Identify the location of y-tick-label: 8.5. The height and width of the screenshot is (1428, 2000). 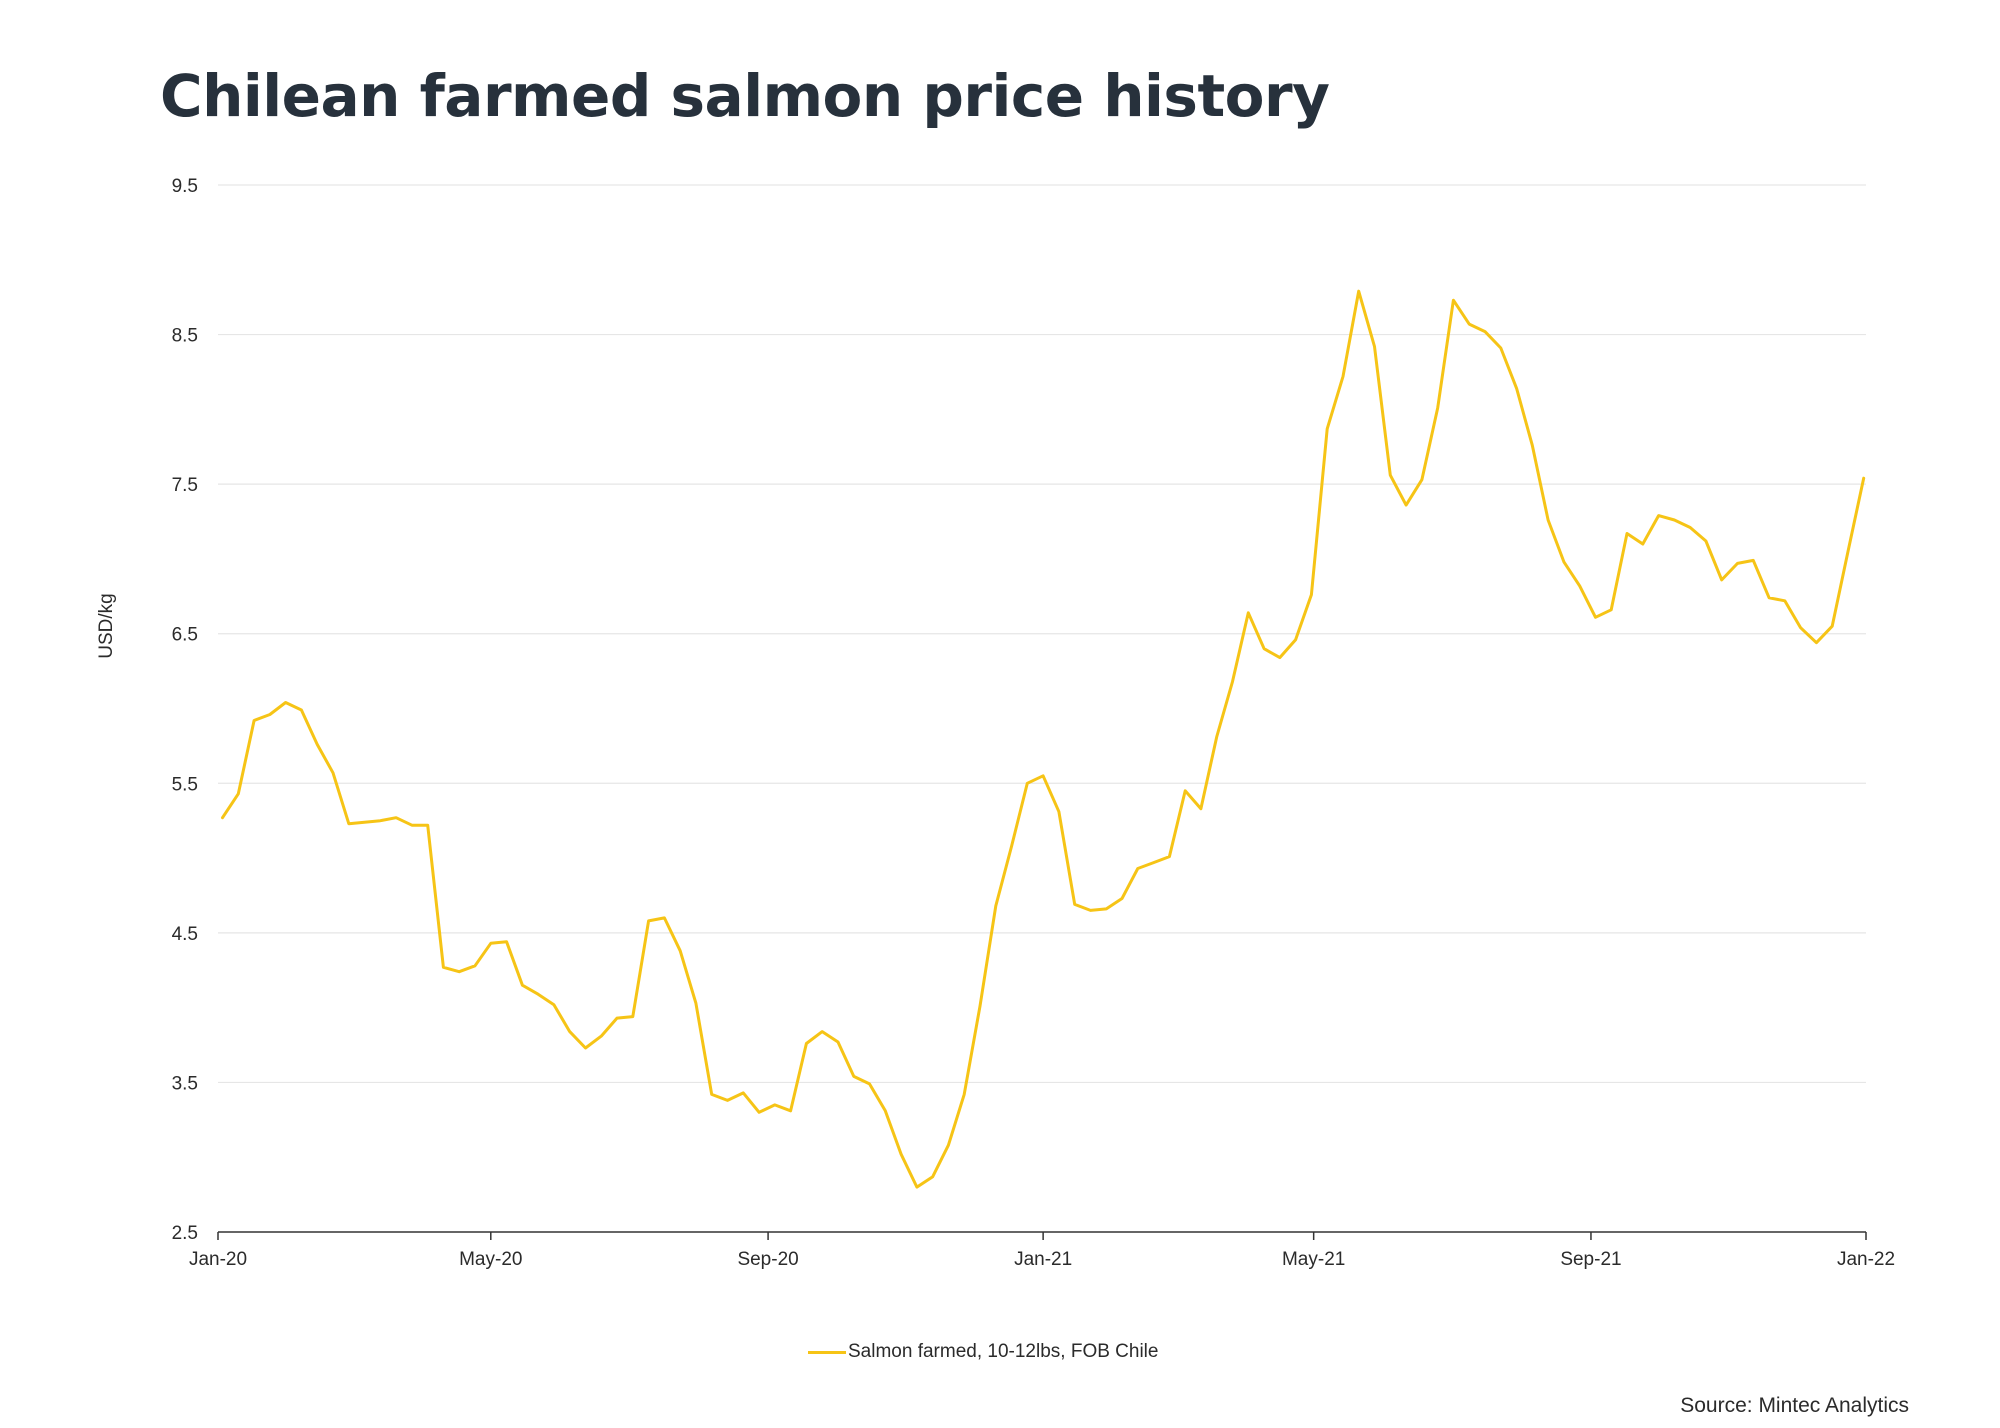
(185, 336).